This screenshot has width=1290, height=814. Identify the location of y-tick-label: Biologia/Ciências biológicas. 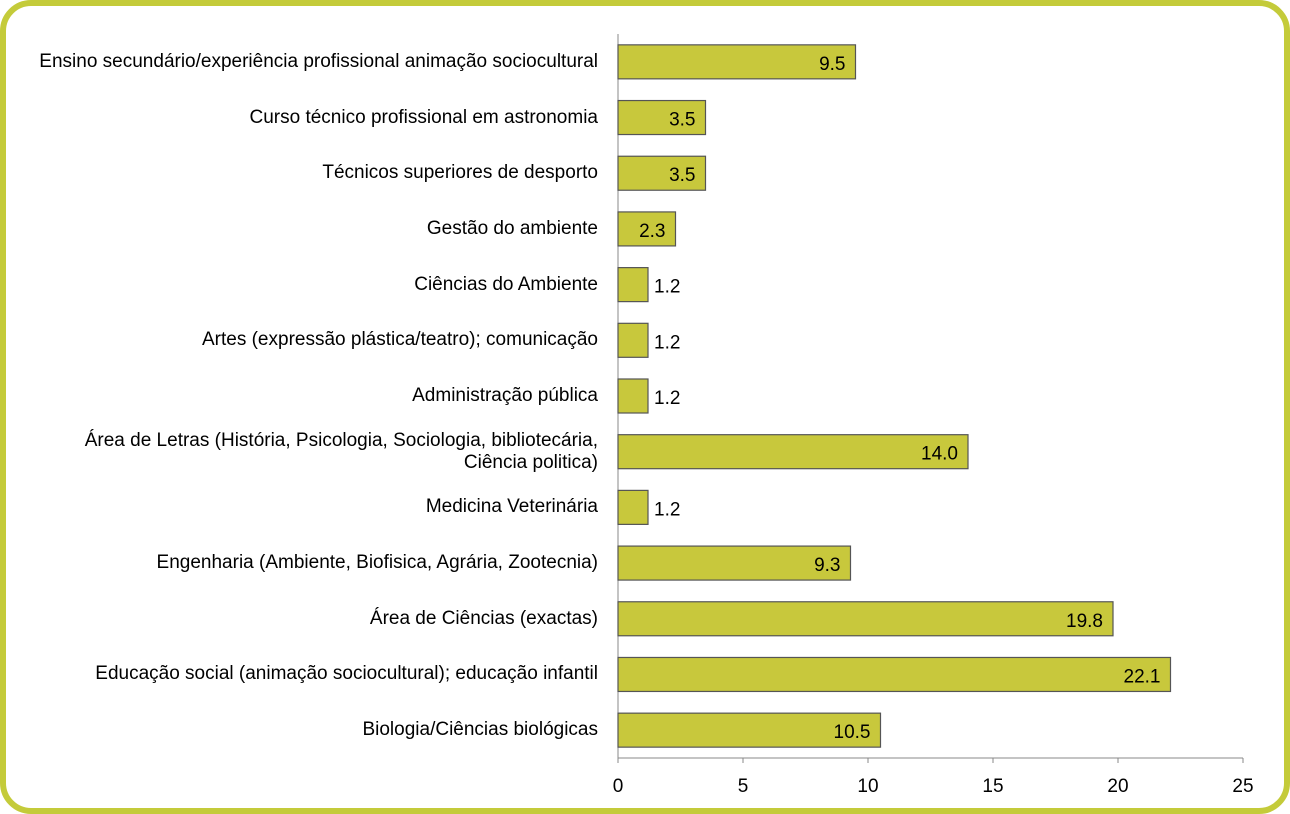
(480, 730).